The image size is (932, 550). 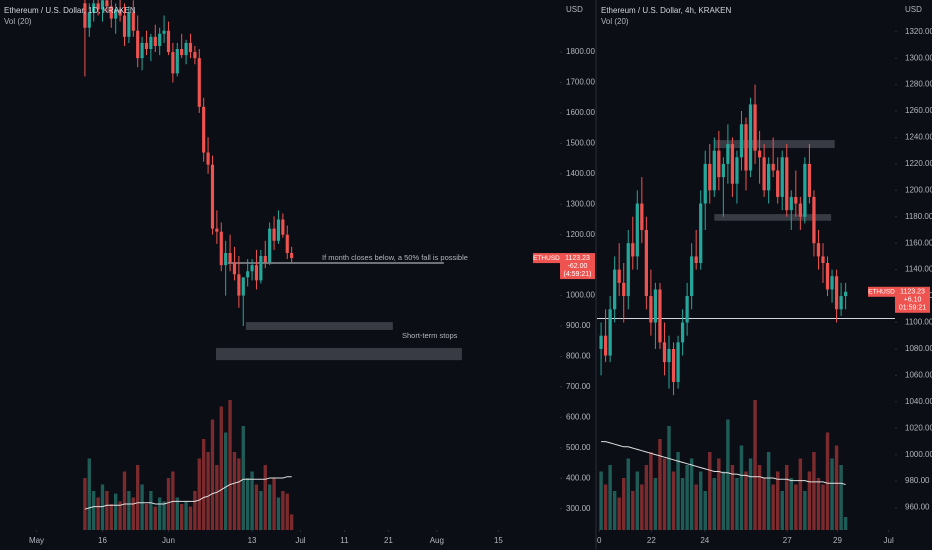 I want to click on y-tick-label: 1200.00, so click(x=918, y=189).